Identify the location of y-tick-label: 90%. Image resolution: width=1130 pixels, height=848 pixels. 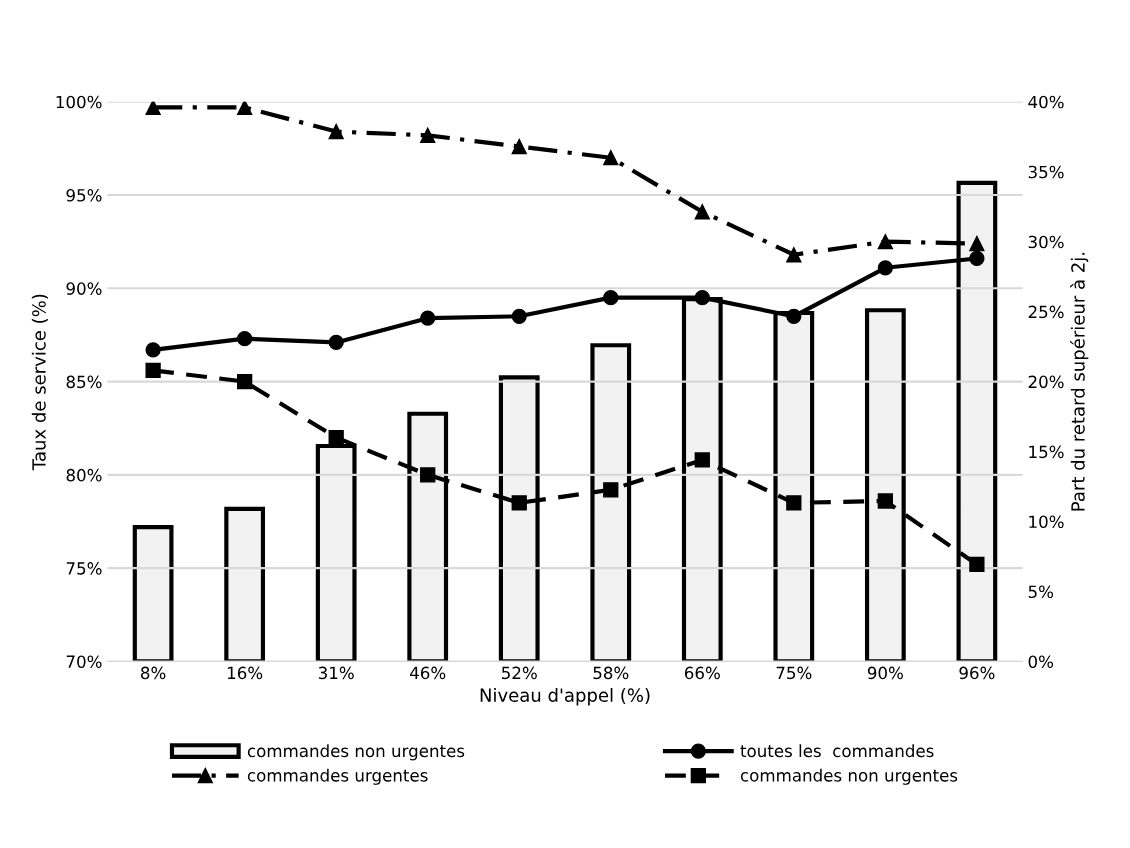
(84, 288).